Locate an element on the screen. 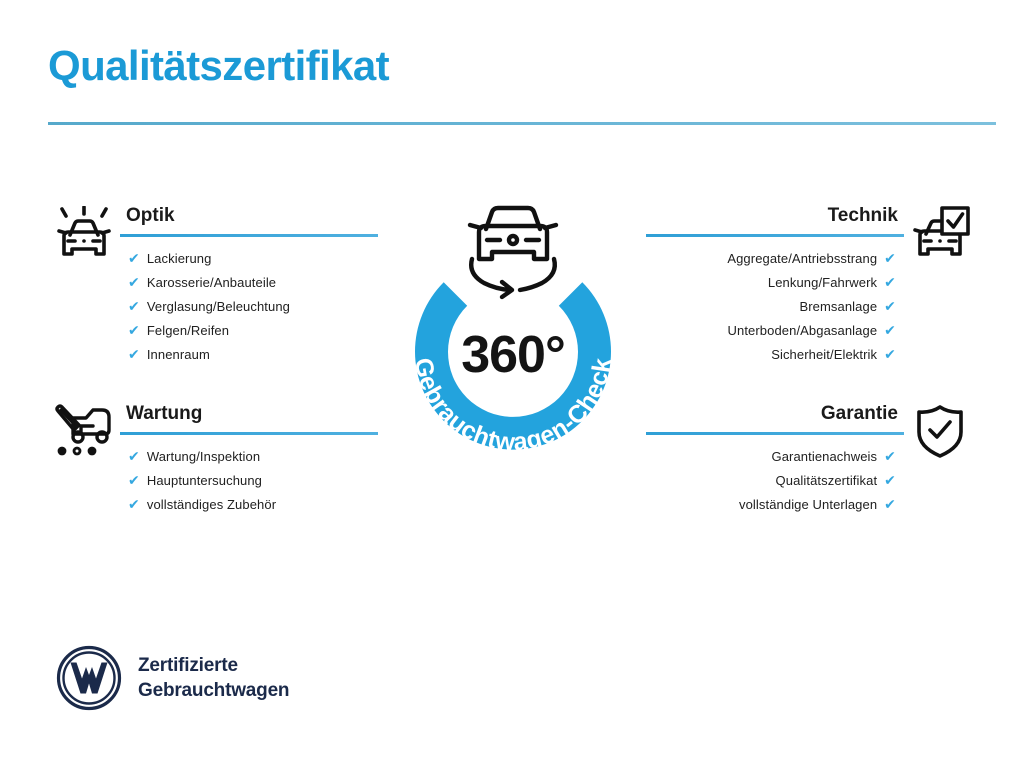  list-item-label: Aggregate/Antriebsstrang is located at coordinates (802, 258).